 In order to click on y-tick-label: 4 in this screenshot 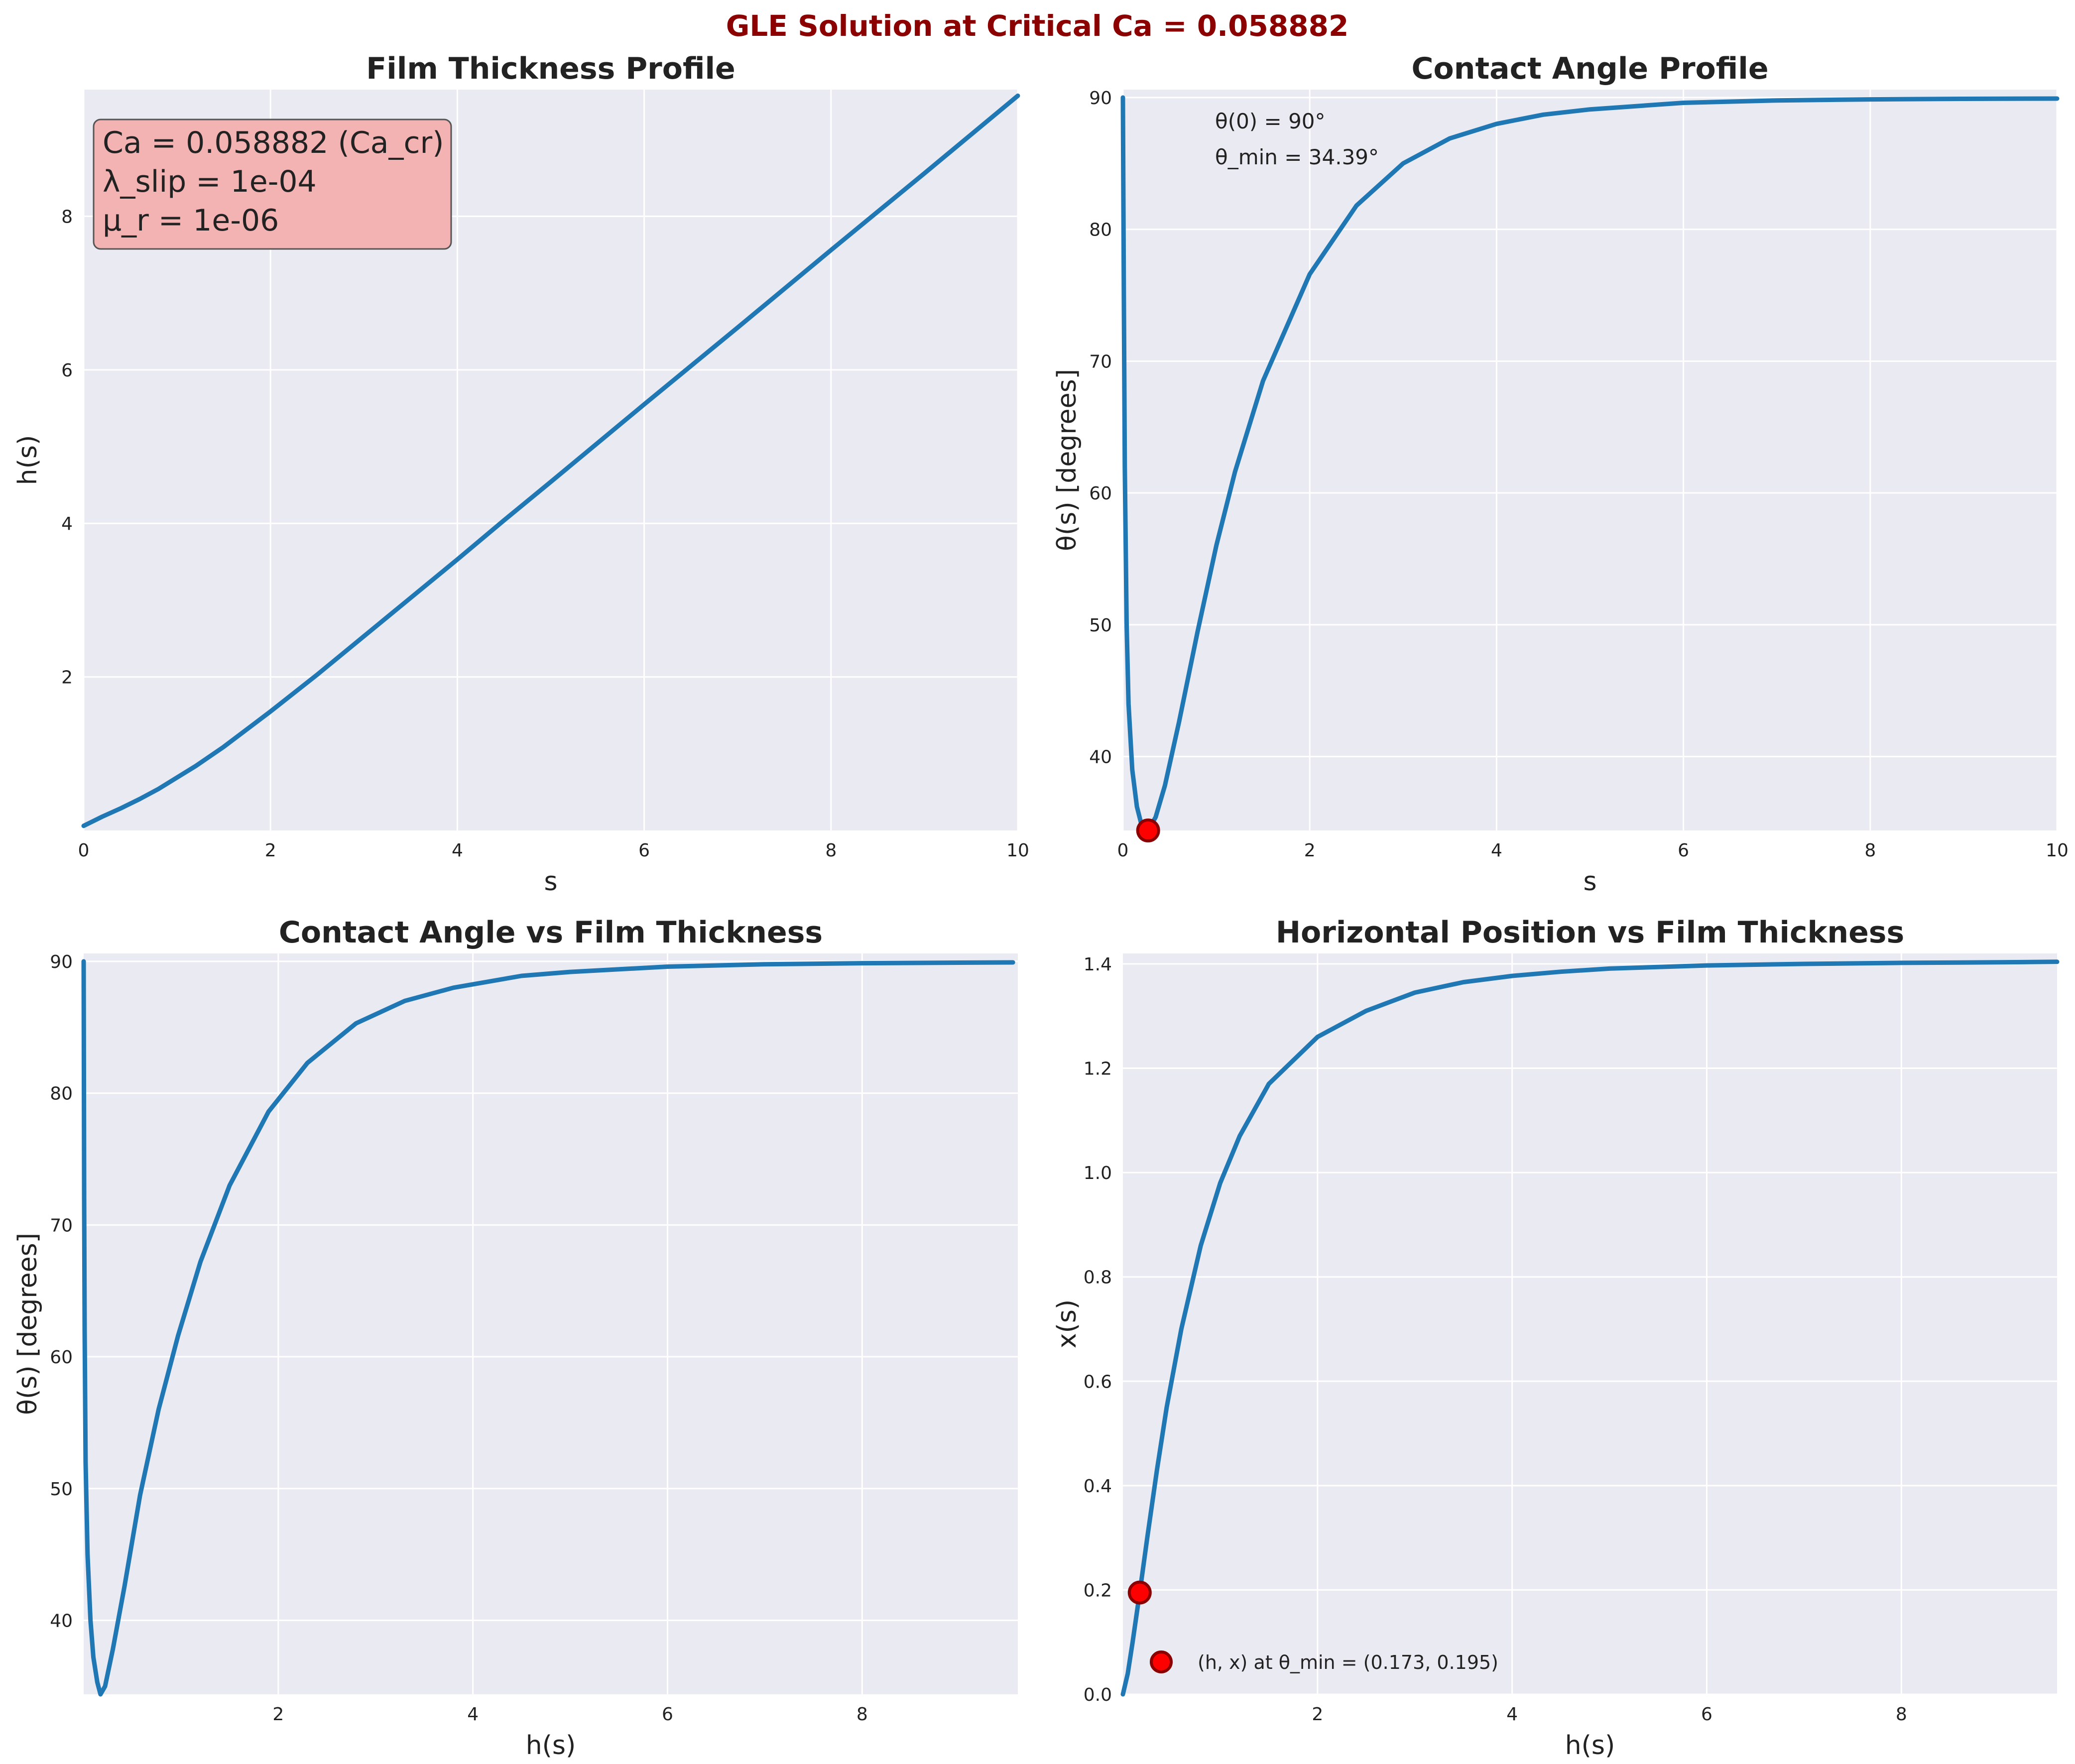, I will do `click(67, 524)`.